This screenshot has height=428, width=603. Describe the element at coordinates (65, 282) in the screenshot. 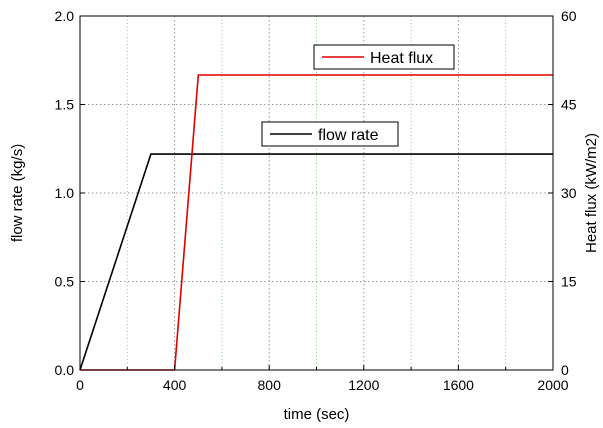

I see `y-left-tick-label: 0.5` at that location.